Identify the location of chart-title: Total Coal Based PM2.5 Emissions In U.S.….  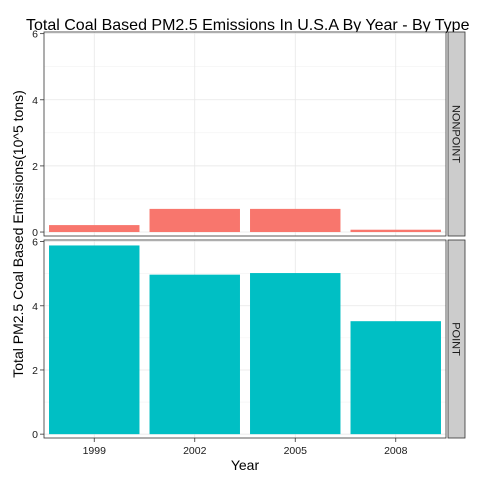
(248, 25).